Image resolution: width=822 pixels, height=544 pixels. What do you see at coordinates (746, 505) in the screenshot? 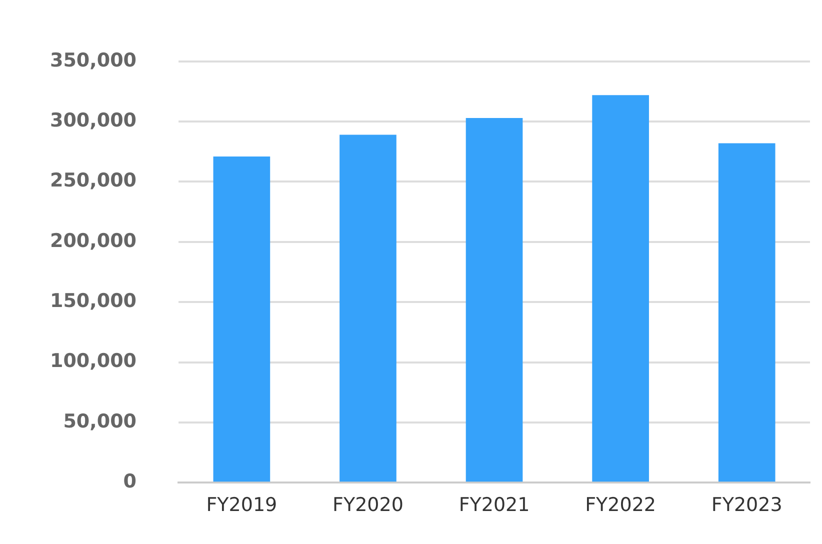
I see `x-tick-label: FY2023` at bounding box center [746, 505].